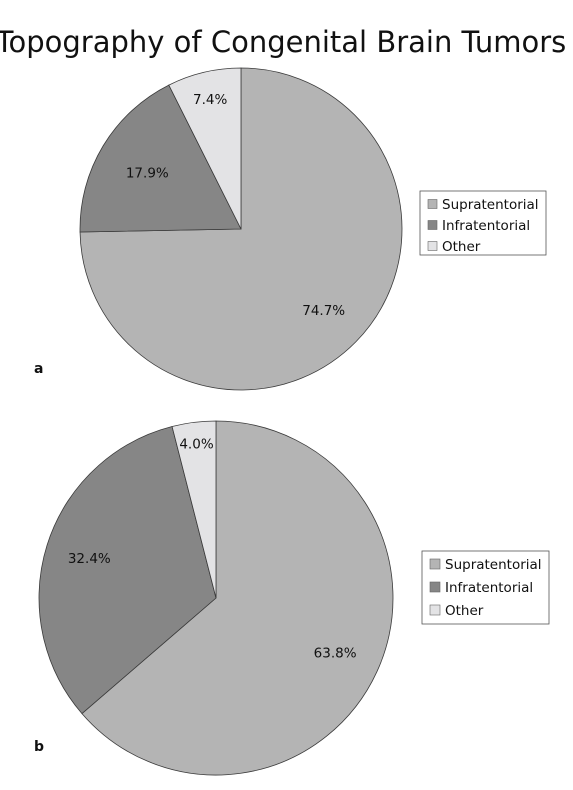 This screenshot has width=573, height=790. I want to click on pie-b-label-other: 4.0%, so click(196, 445).